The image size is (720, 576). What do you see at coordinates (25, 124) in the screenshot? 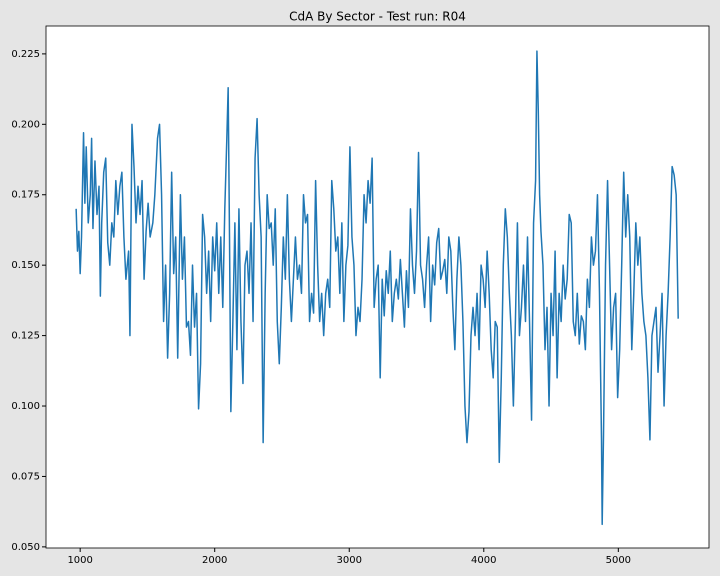
I see `y-tick-label: 0.200` at bounding box center [25, 124].